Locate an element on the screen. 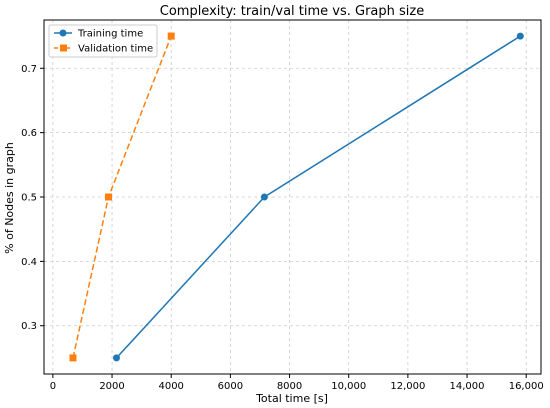 The image size is (550, 408). y-tick-label: 0.7 is located at coordinates (29, 69).